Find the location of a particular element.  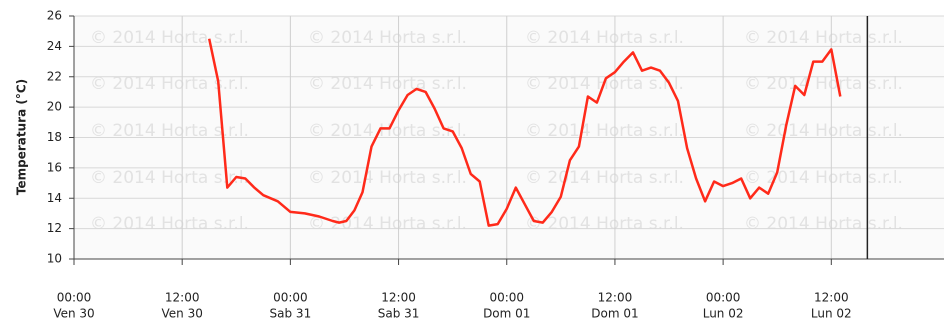

y-axis-label: Temperatura (°C) is located at coordinates (22, 137).